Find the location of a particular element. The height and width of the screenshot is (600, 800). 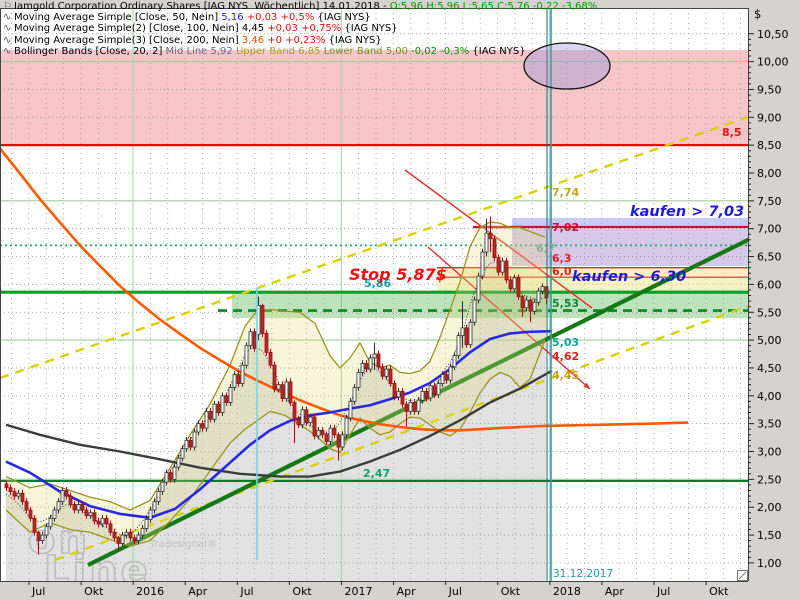

price-value-label: 5,03 is located at coordinates (565, 342).